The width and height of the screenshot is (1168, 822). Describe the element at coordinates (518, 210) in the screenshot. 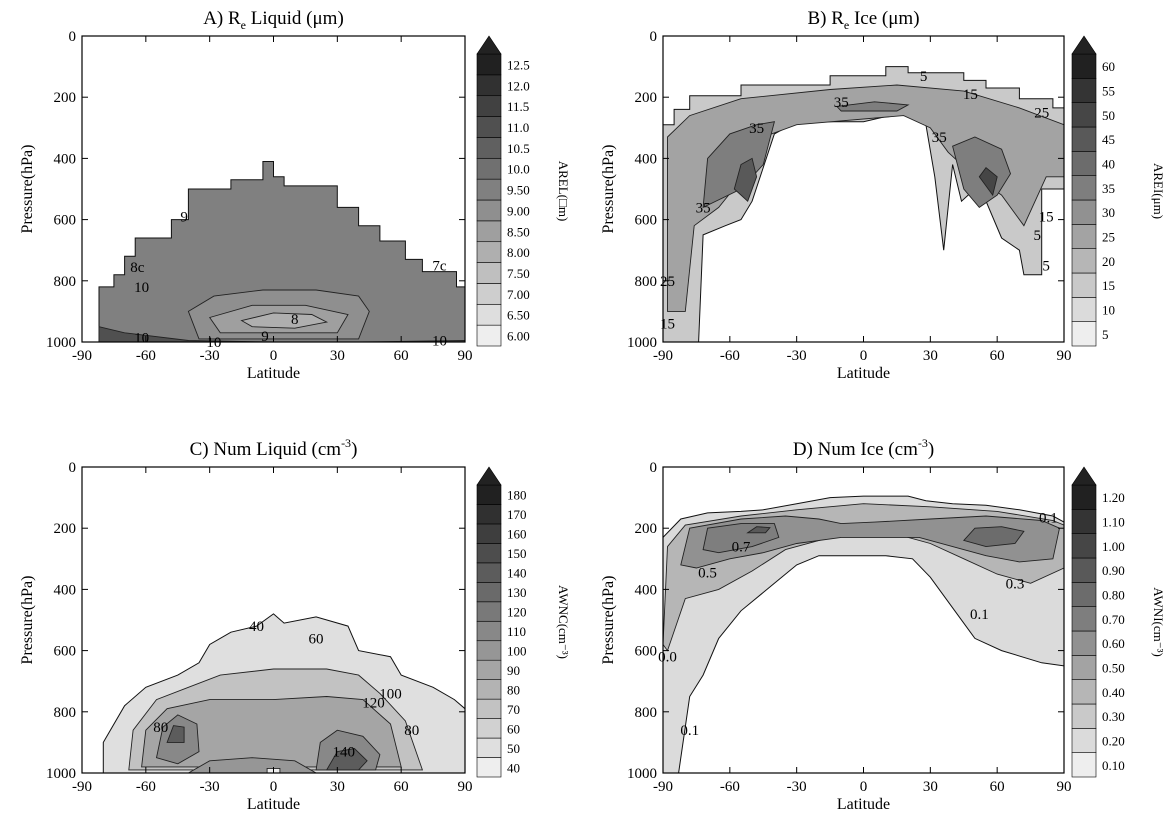

I see `colorbar-tick-label: 9.00` at that location.